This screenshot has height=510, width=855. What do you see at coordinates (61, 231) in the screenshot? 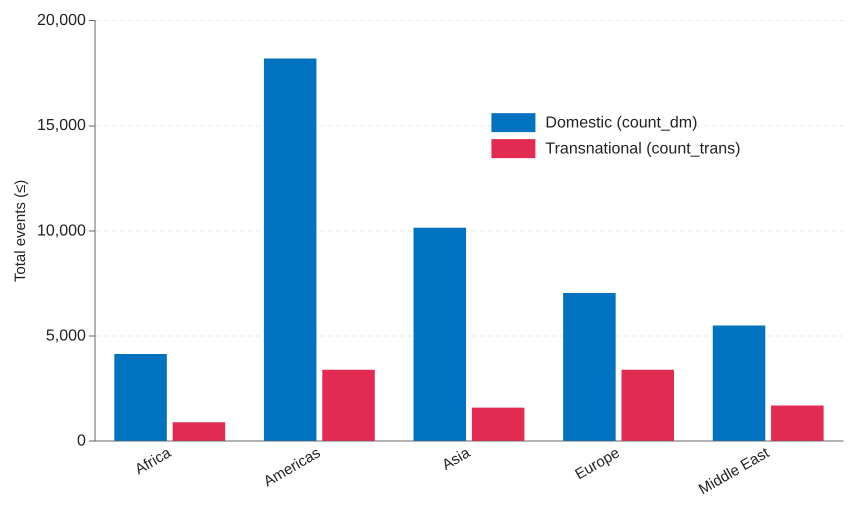
I see `y-tick-label: 10,000` at bounding box center [61, 231].